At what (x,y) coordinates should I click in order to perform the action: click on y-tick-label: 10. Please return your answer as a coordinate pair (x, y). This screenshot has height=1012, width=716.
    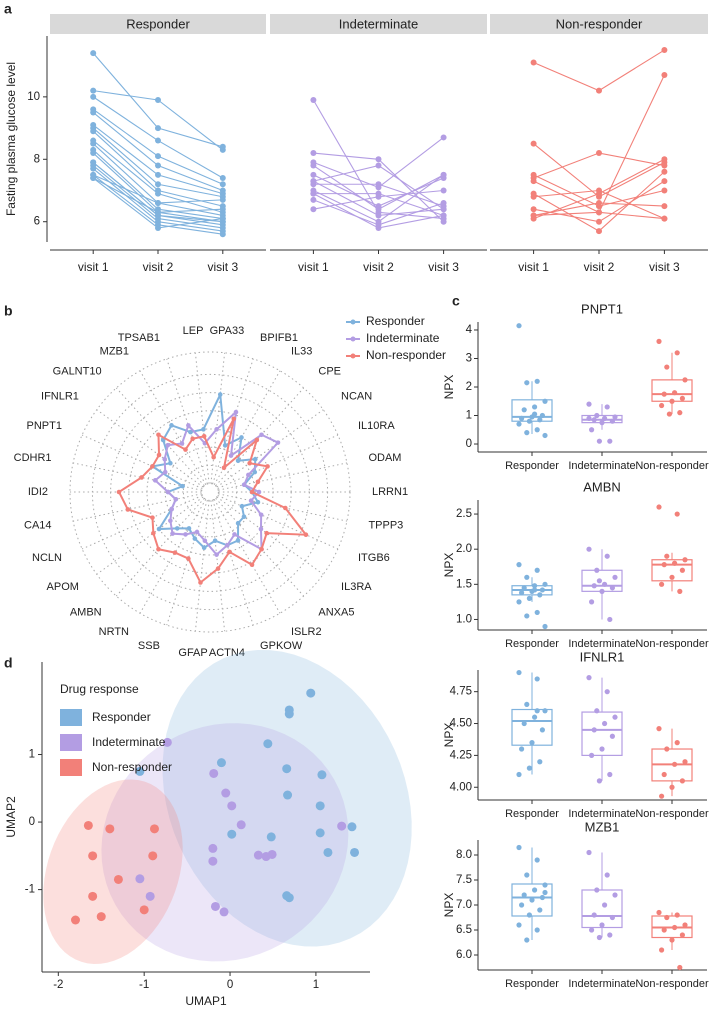
    Looking at the image, I should click on (33, 97).